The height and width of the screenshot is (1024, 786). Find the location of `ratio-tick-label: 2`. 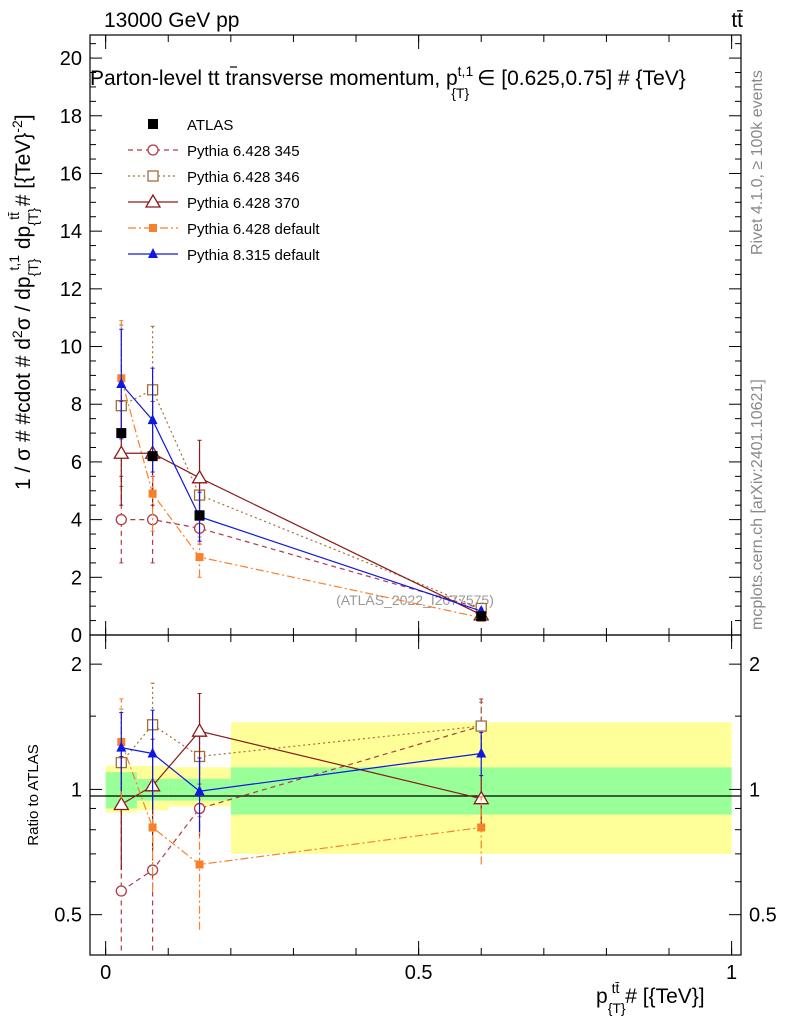

ratio-tick-label: 2 is located at coordinates (76, 665).